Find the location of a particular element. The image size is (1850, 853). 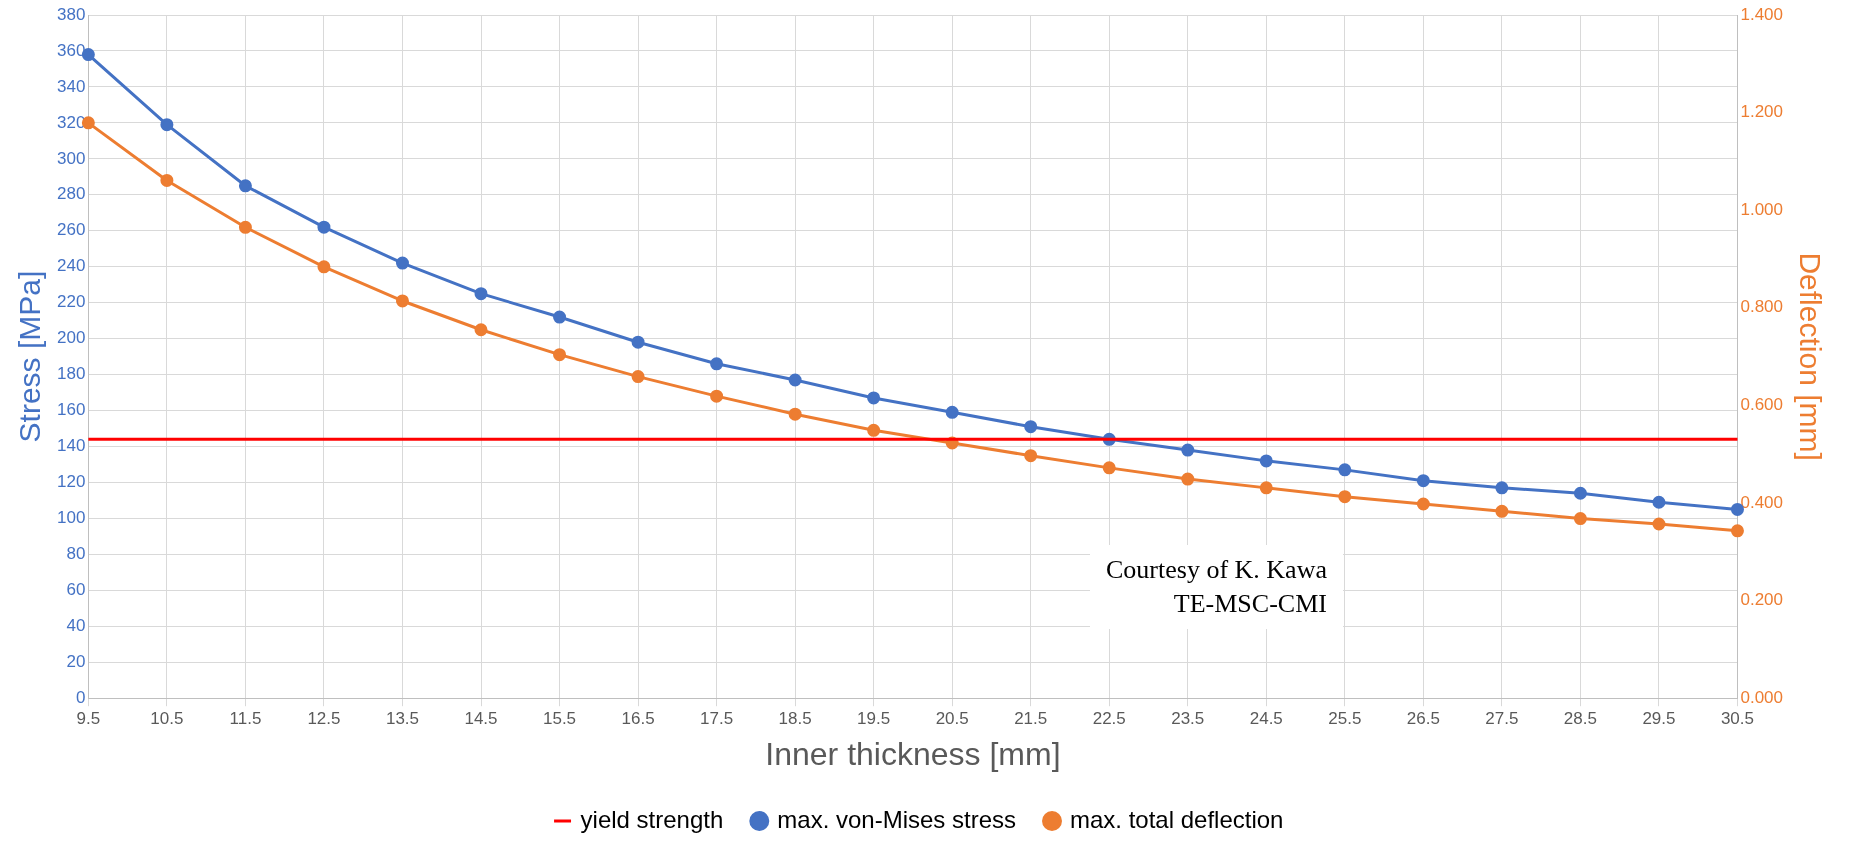

y-tick-label: 240 is located at coordinates (71, 266).